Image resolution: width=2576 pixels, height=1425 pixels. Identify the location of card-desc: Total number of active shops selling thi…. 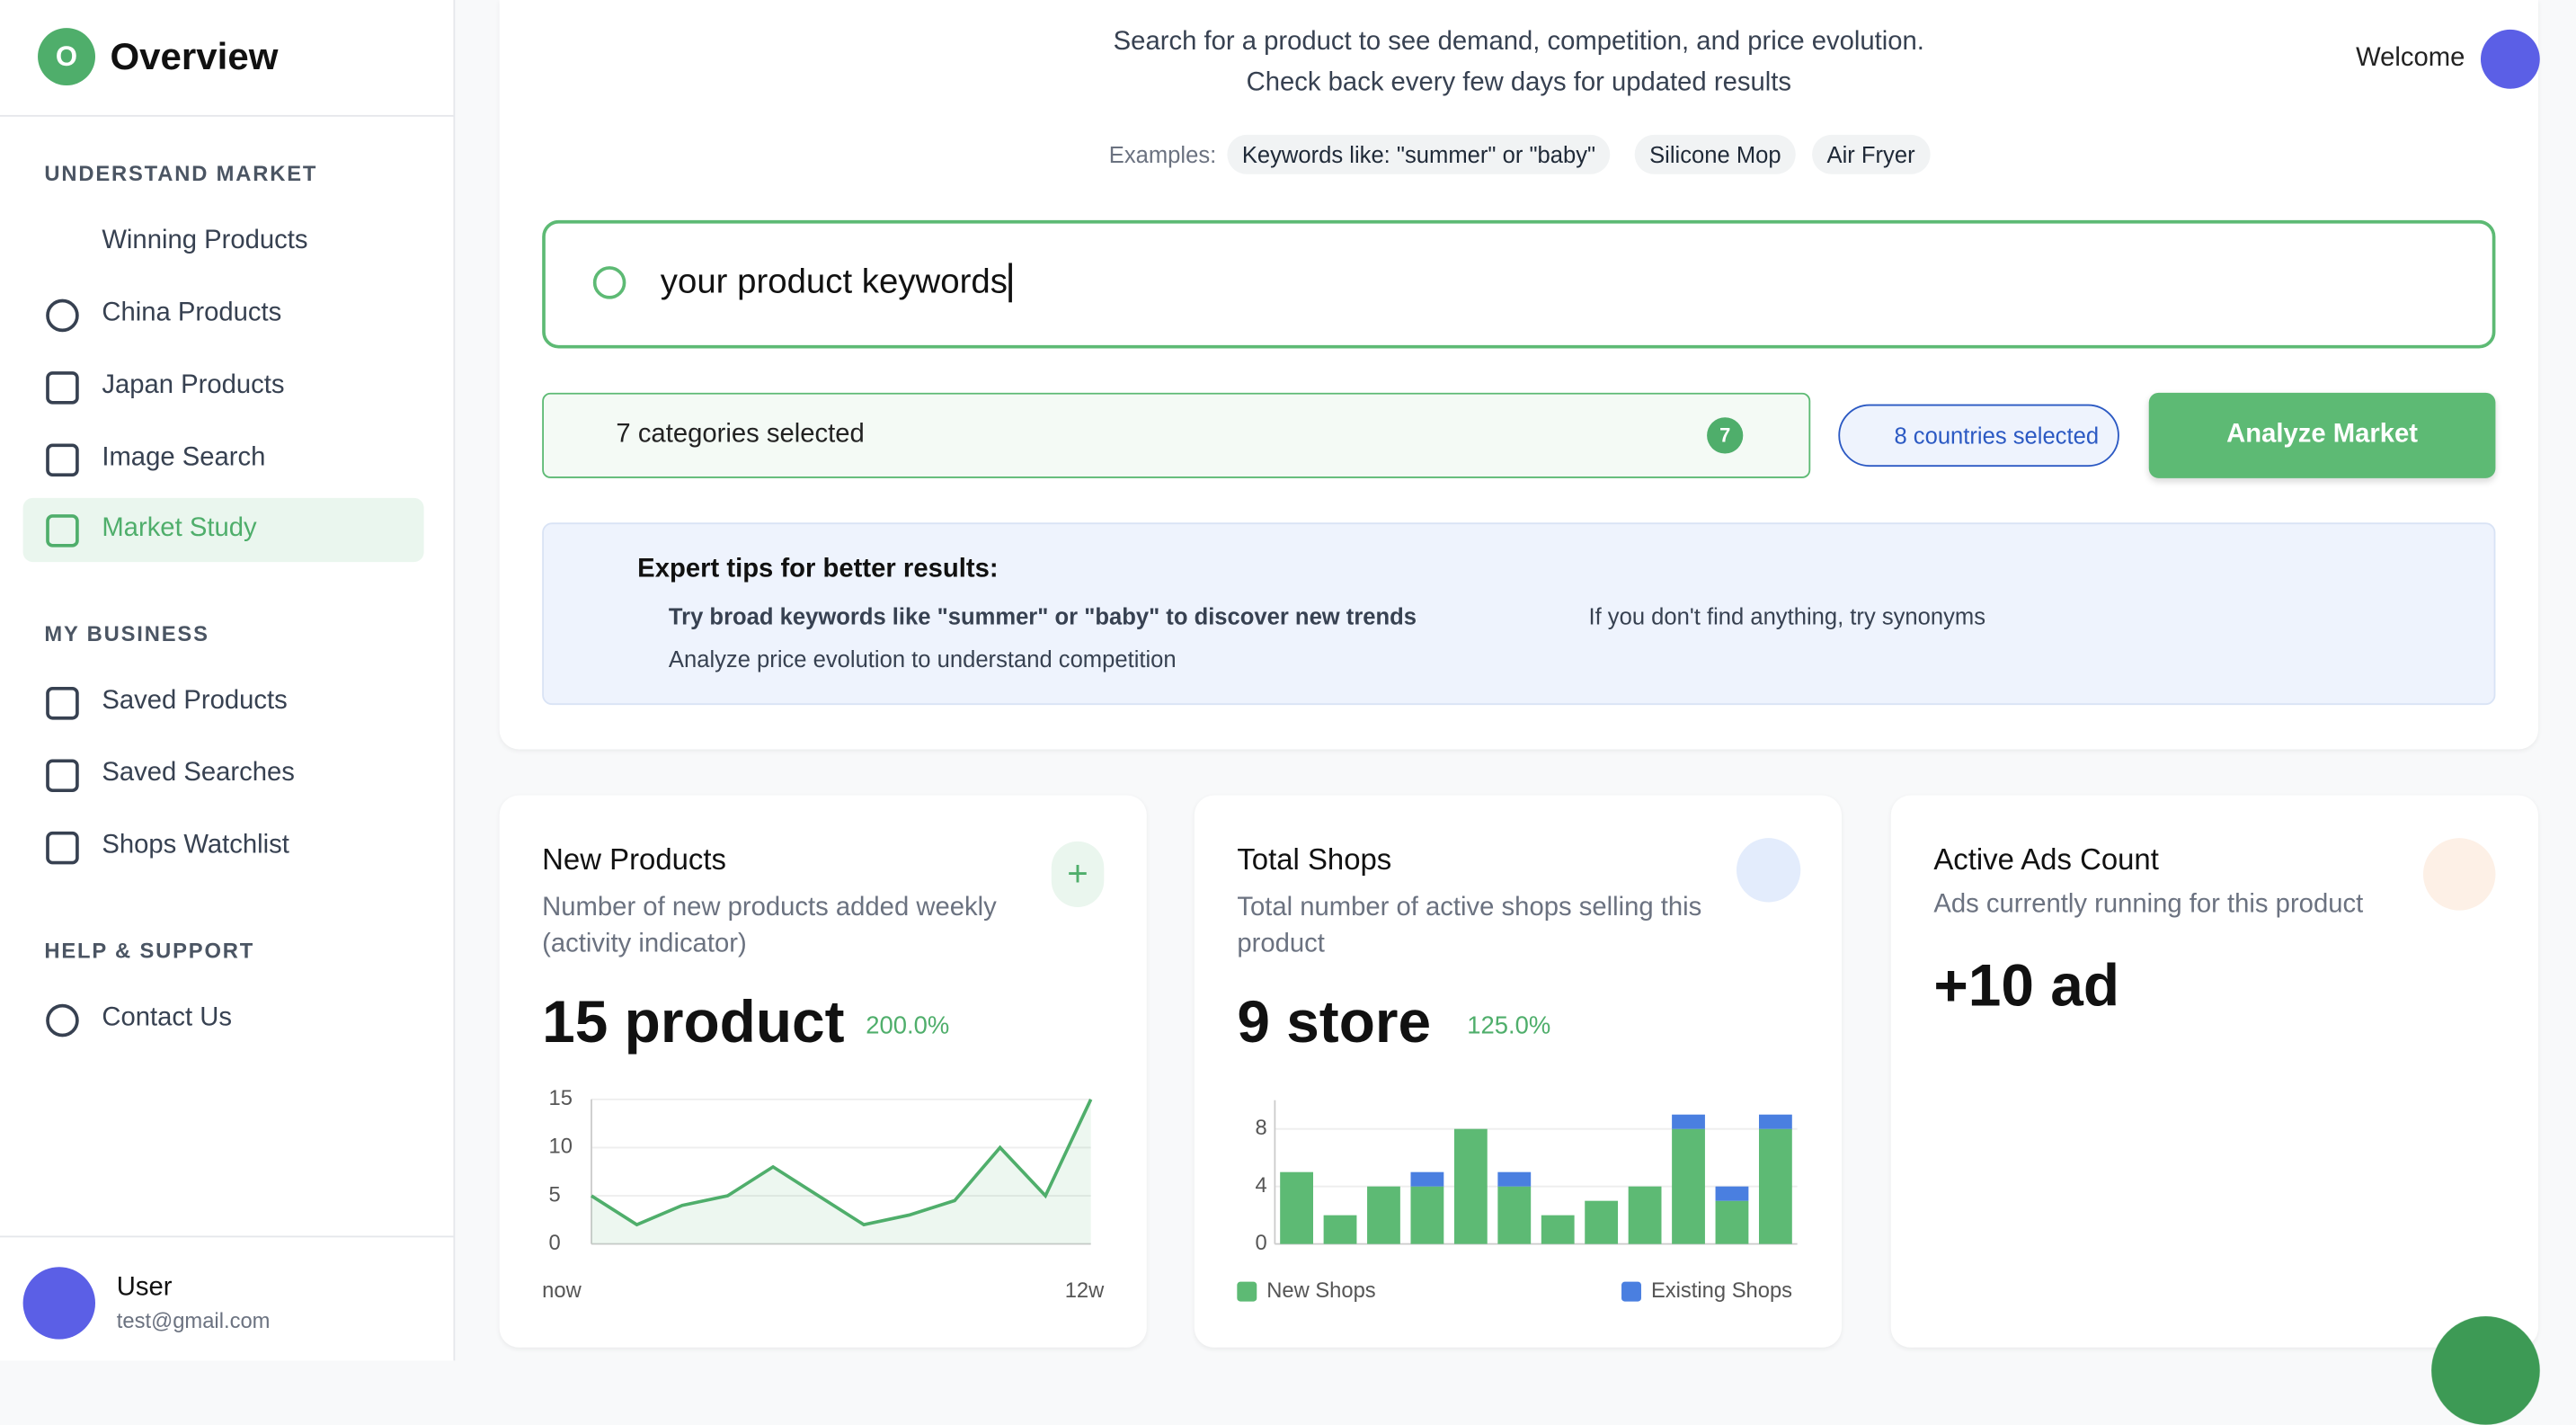
(1469, 926).